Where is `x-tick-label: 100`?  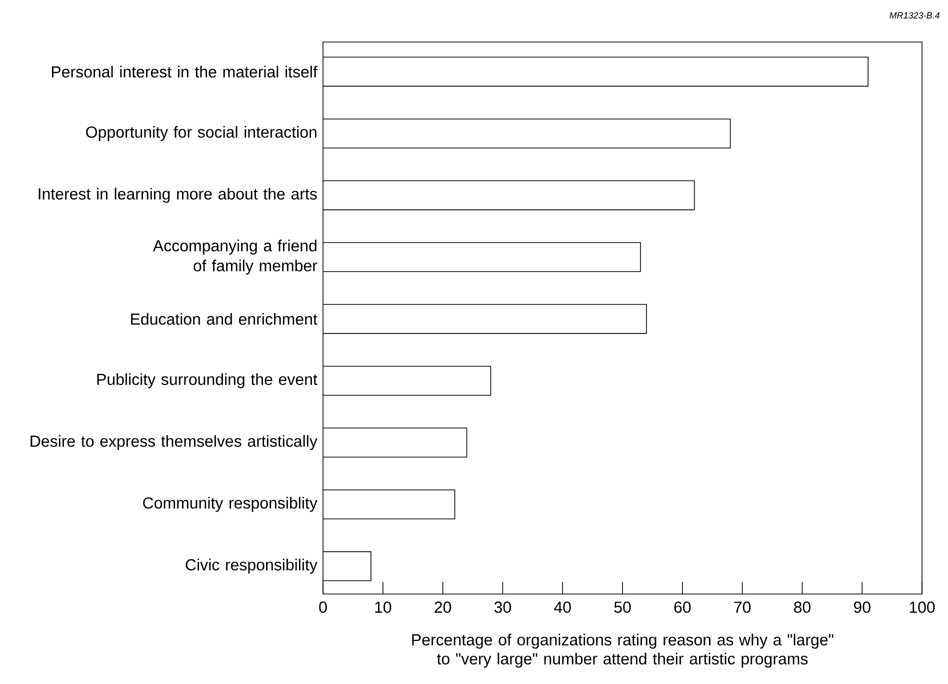 x-tick-label: 100 is located at coordinates (922, 607).